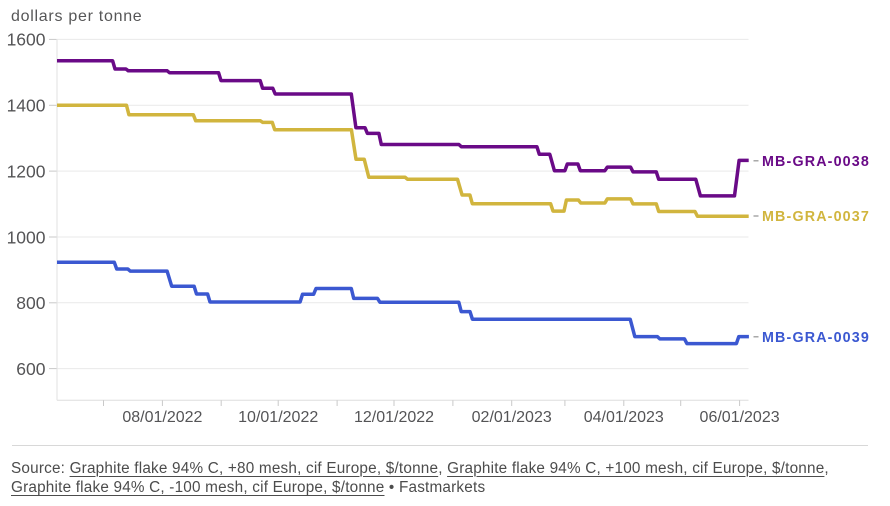 The width and height of the screenshot is (890, 506). I want to click on svg-text: 06/01/2023, so click(740, 417).